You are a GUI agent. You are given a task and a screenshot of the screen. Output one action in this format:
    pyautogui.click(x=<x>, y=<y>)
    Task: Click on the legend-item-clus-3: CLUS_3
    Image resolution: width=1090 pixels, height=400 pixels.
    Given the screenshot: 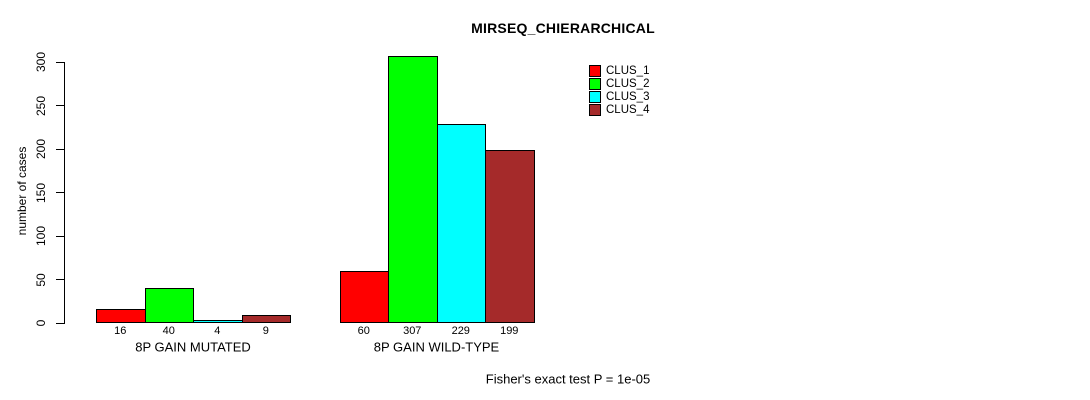 What is the action you would take?
    pyautogui.click(x=619, y=97)
    